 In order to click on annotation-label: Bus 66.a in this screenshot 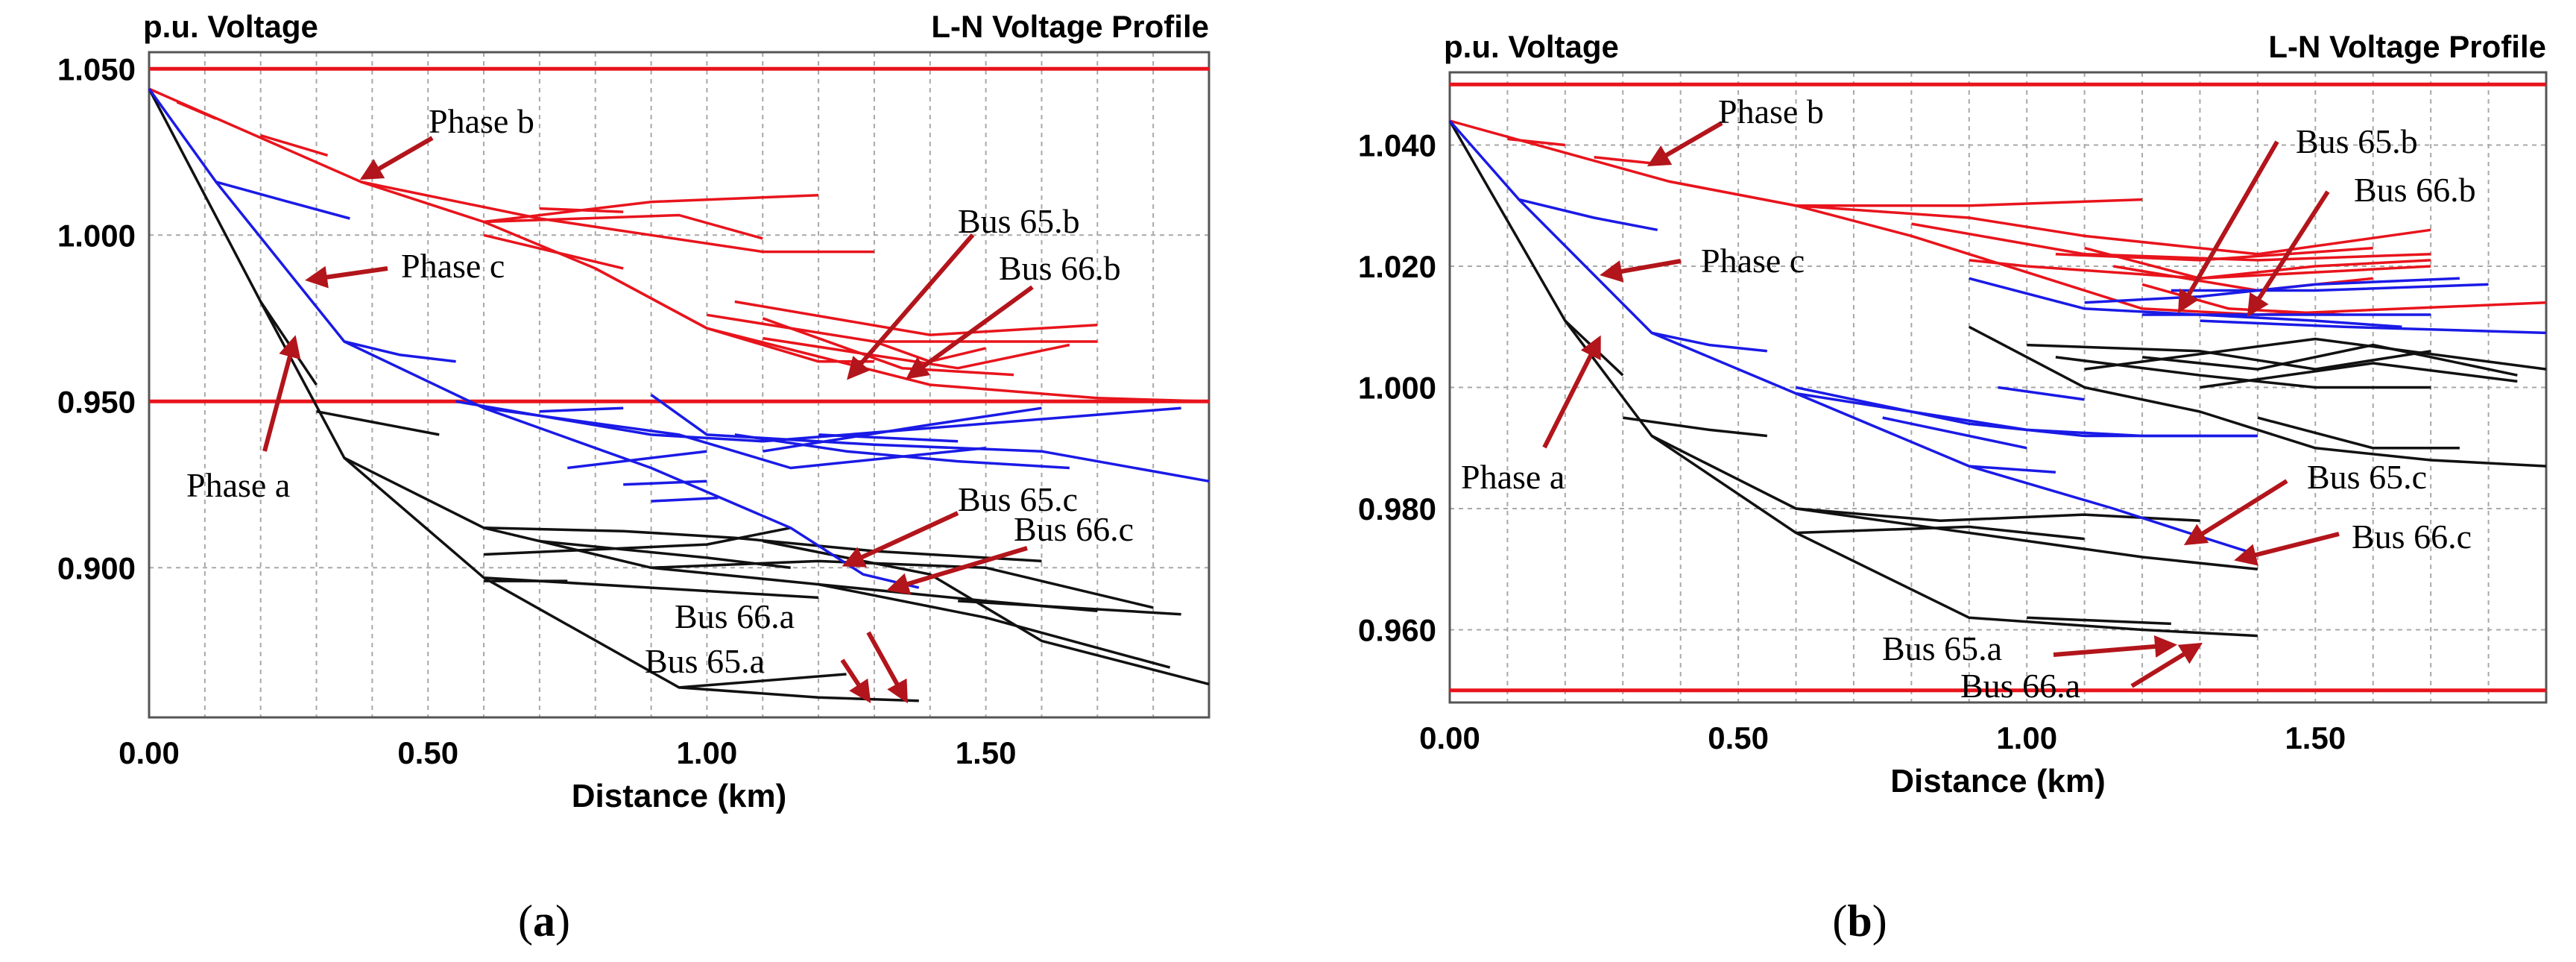, I will do `click(735, 616)`.